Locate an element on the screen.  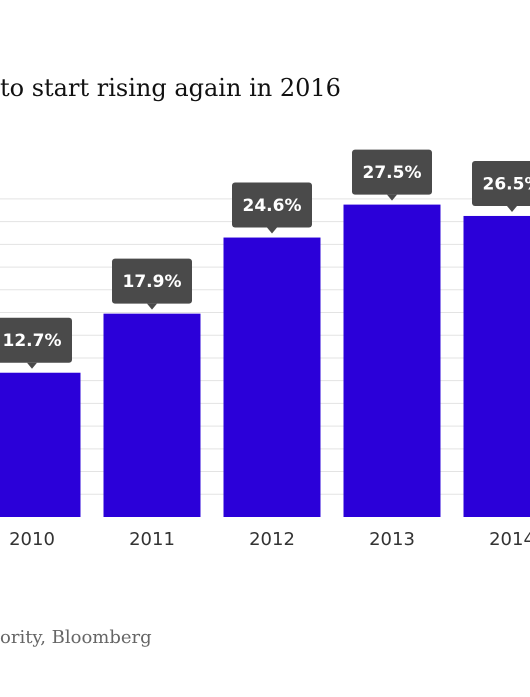
bar-2010 is located at coordinates (40, 444).